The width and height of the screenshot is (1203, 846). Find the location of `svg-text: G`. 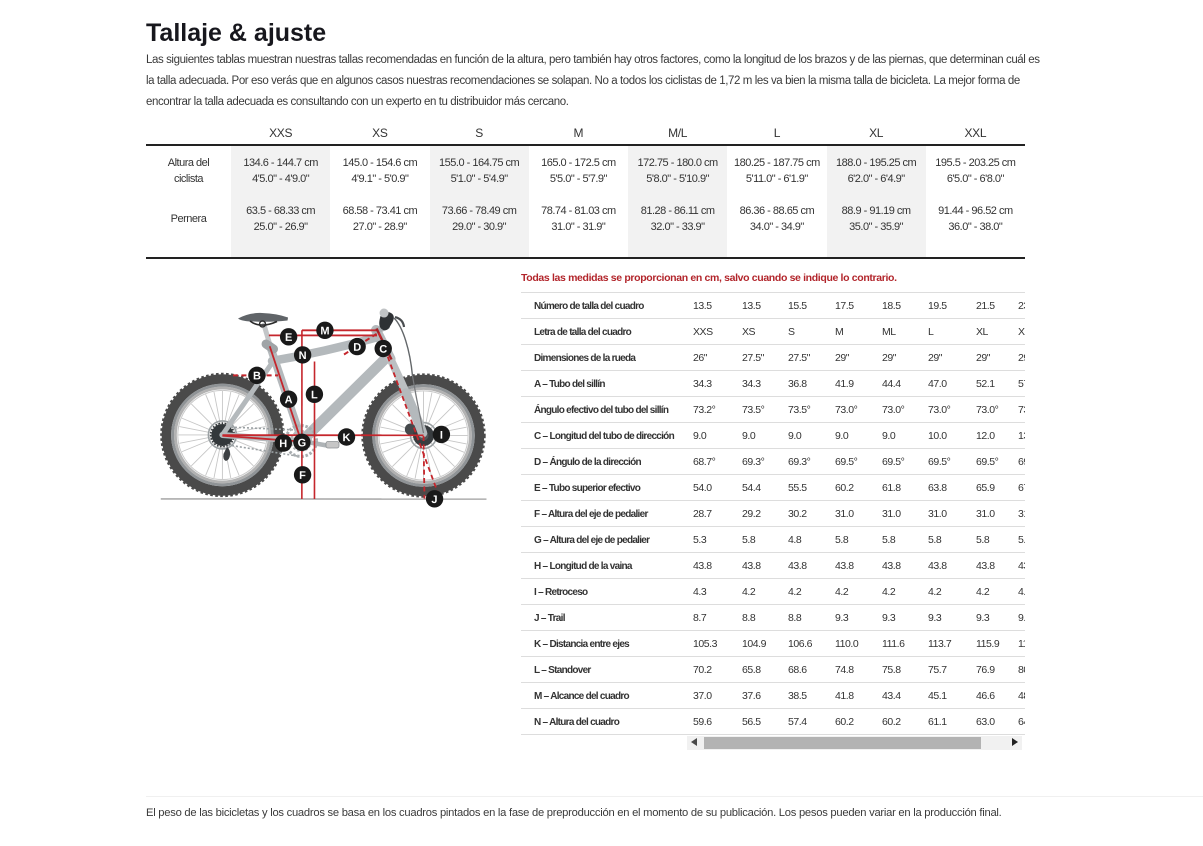

svg-text: G is located at coordinates (302, 443).